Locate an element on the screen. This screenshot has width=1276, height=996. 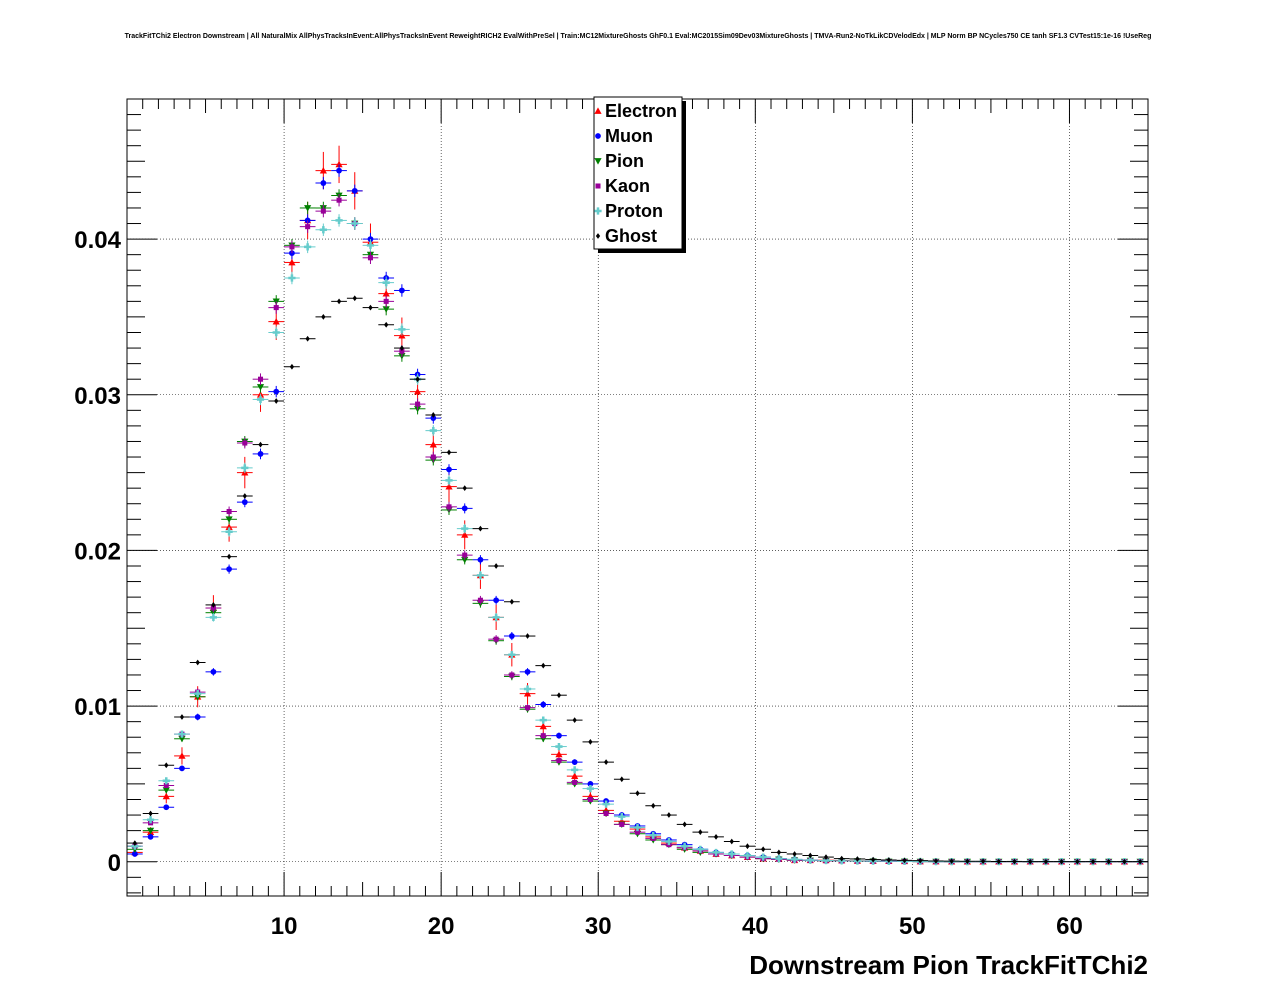
legend-marker-proton is located at coordinates (598, 211).